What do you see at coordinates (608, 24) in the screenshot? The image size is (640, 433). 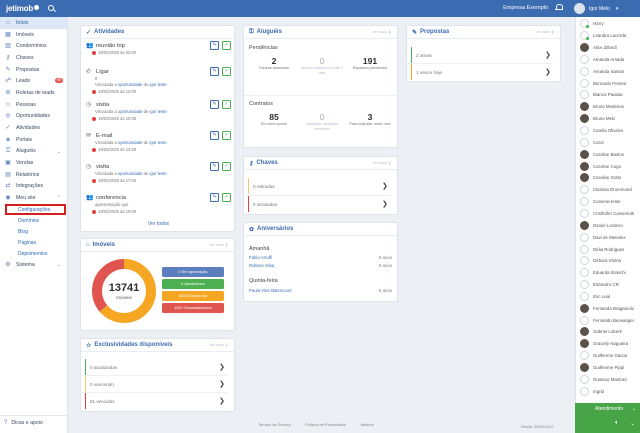 I see `team-member: Harry` at bounding box center [608, 24].